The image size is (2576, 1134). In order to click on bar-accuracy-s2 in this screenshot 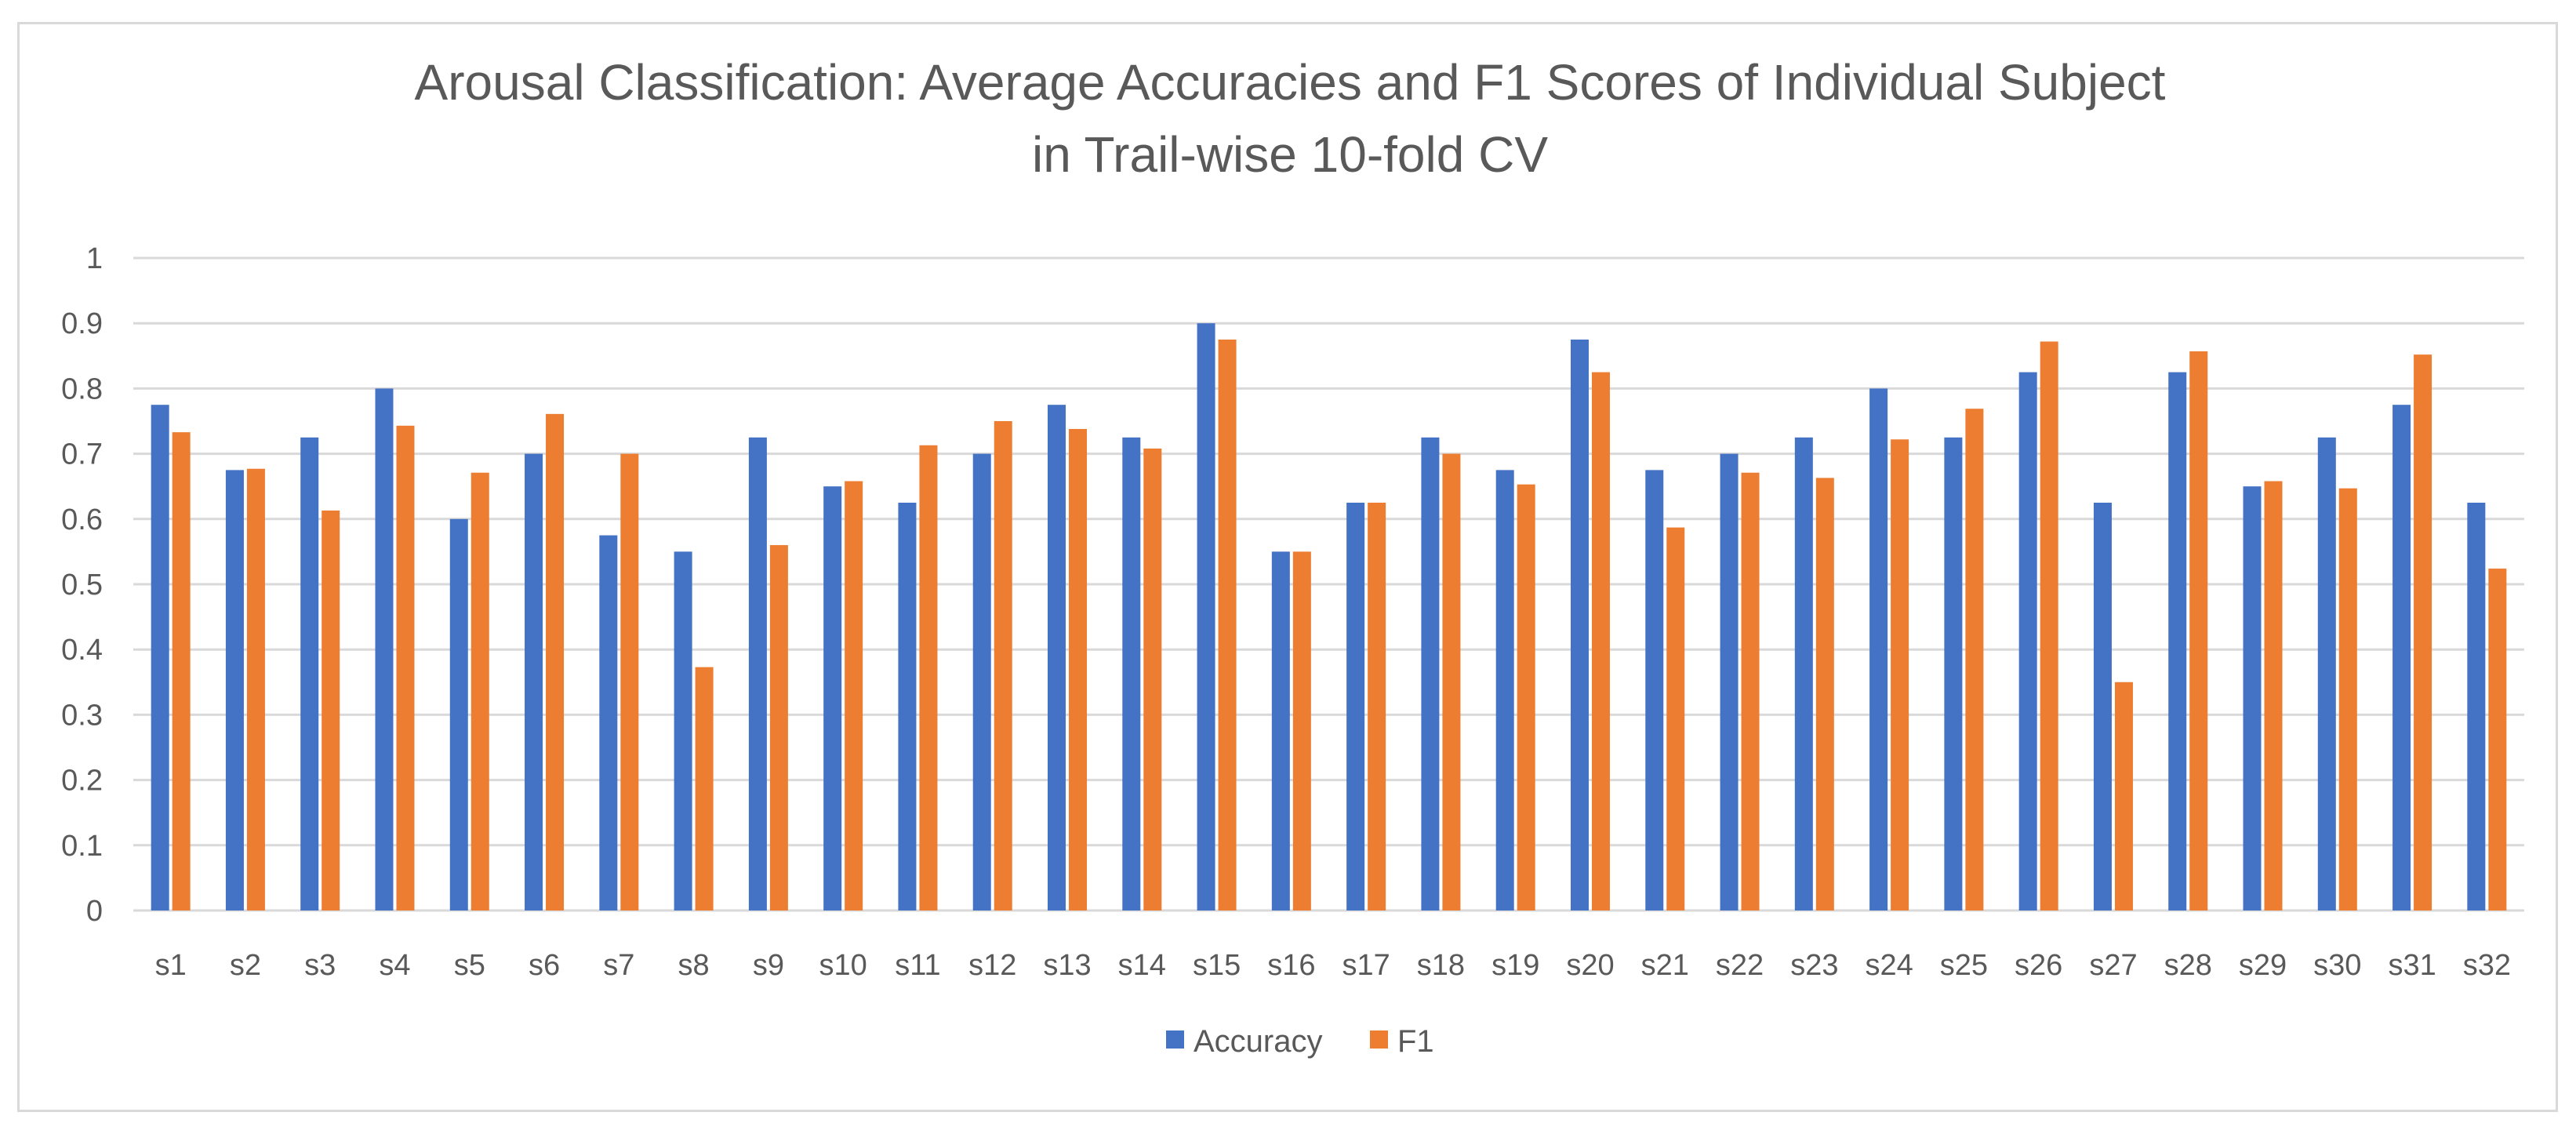, I will do `click(234, 690)`.